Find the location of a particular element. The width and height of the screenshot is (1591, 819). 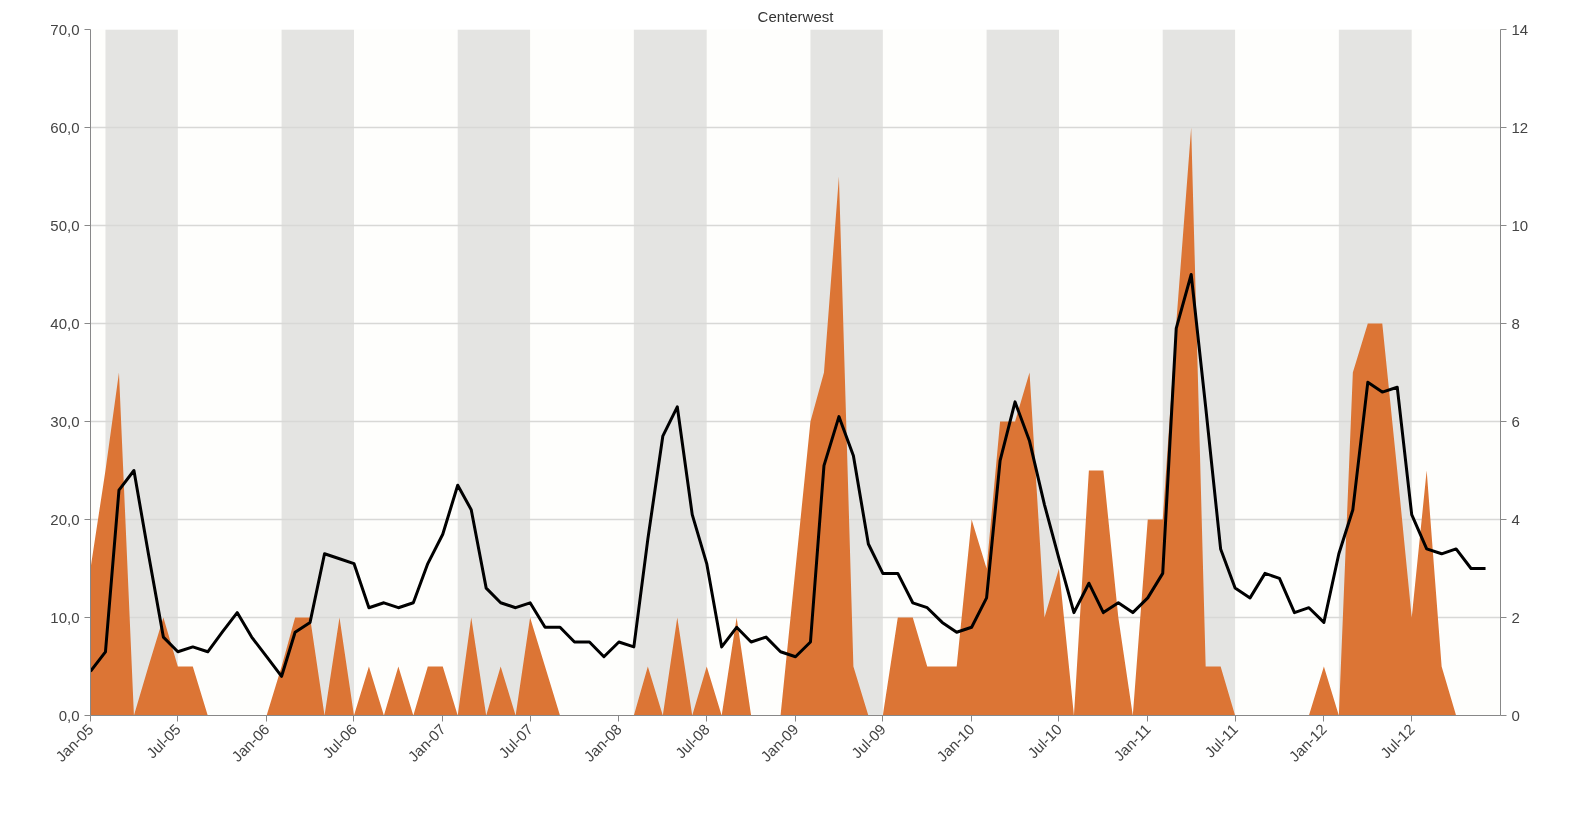

chart-title: Centerwest is located at coordinates (796, 16).